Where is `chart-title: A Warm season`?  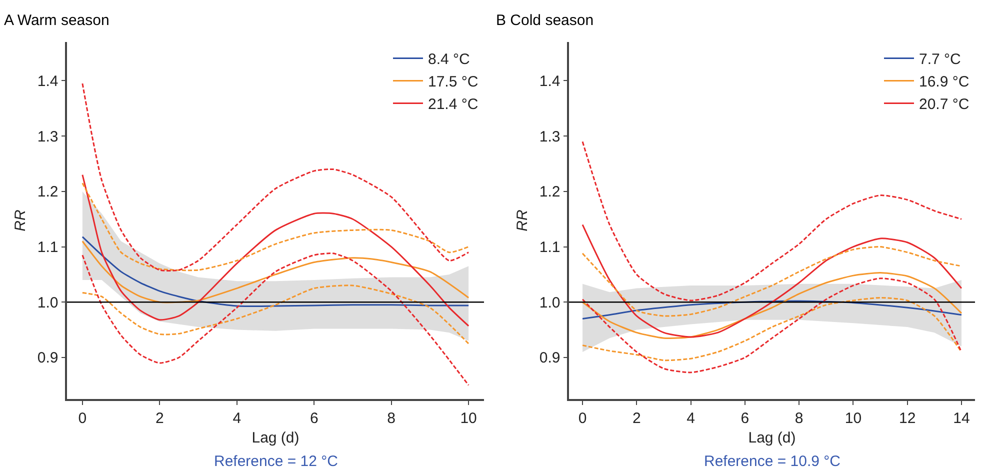 chart-title: A Warm season is located at coordinates (57, 20).